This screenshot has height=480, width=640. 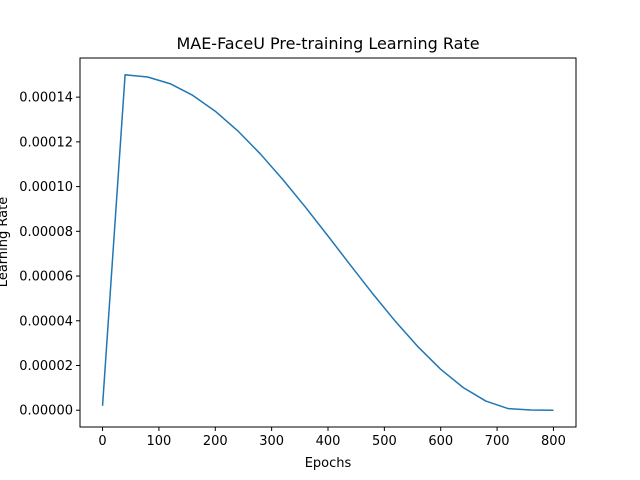 What do you see at coordinates (328, 463) in the screenshot?
I see `x-axis-label: Epochs` at bounding box center [328, 463].